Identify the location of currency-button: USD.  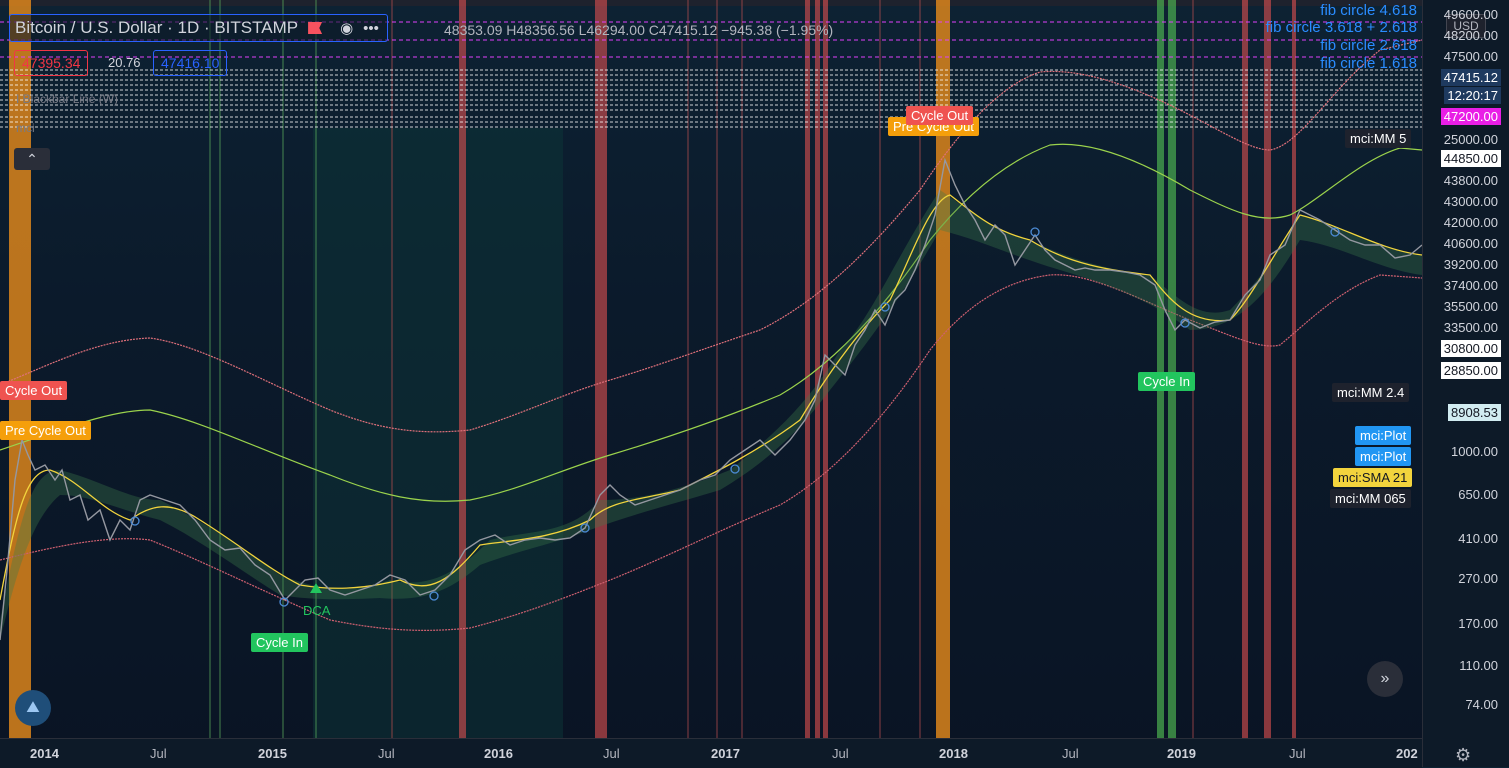
(1466, 26).